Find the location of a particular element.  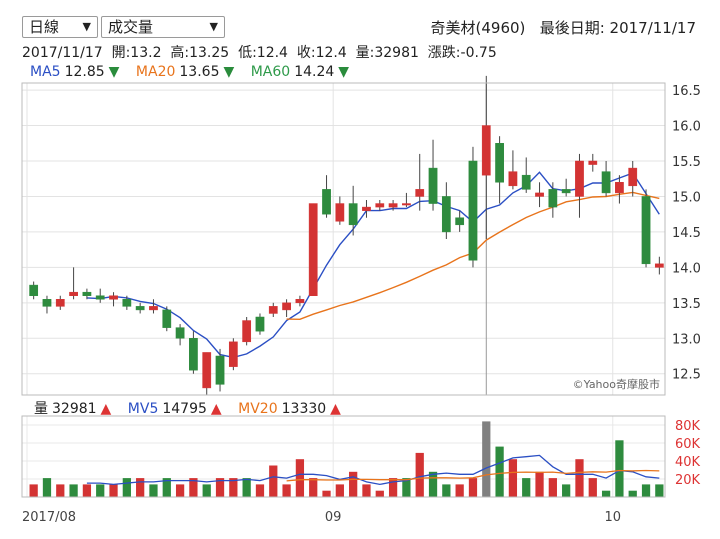

chevron-down-icon: ▼ is located at coordinates (213, 26).